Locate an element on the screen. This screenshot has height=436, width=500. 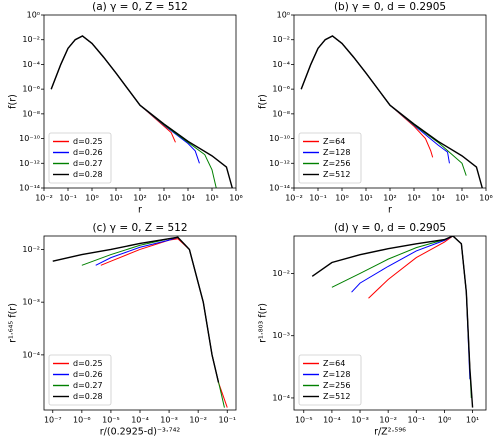
x-tick-label: 10⁴ is located at coordinates (437, 198).